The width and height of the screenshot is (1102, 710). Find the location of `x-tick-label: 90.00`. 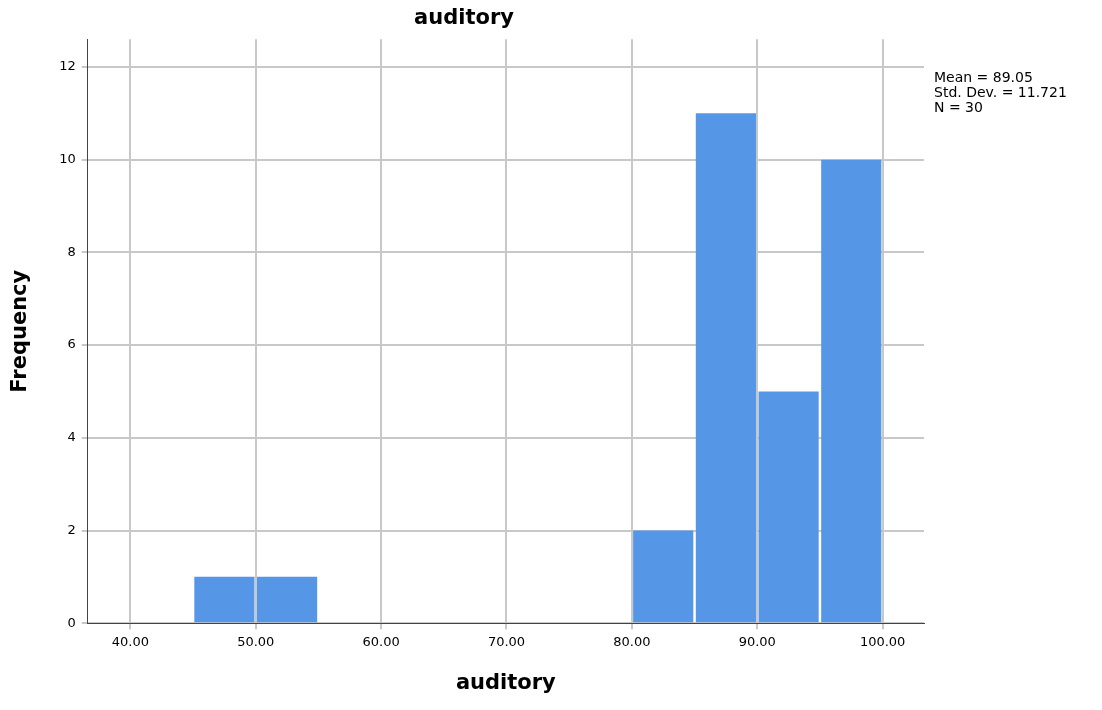

x-tick-label: 90.00 is located at coordinates (757, 642).